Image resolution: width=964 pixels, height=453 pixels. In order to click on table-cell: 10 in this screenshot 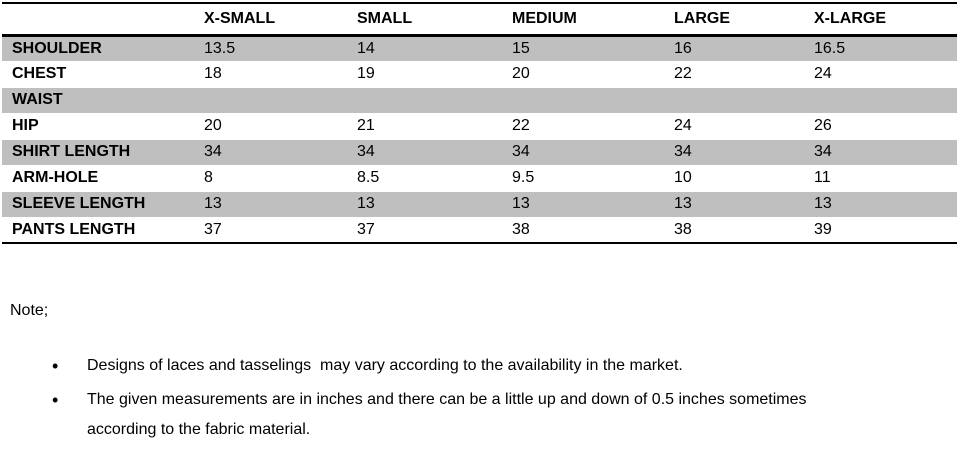, I will do `click(683, 177)`.